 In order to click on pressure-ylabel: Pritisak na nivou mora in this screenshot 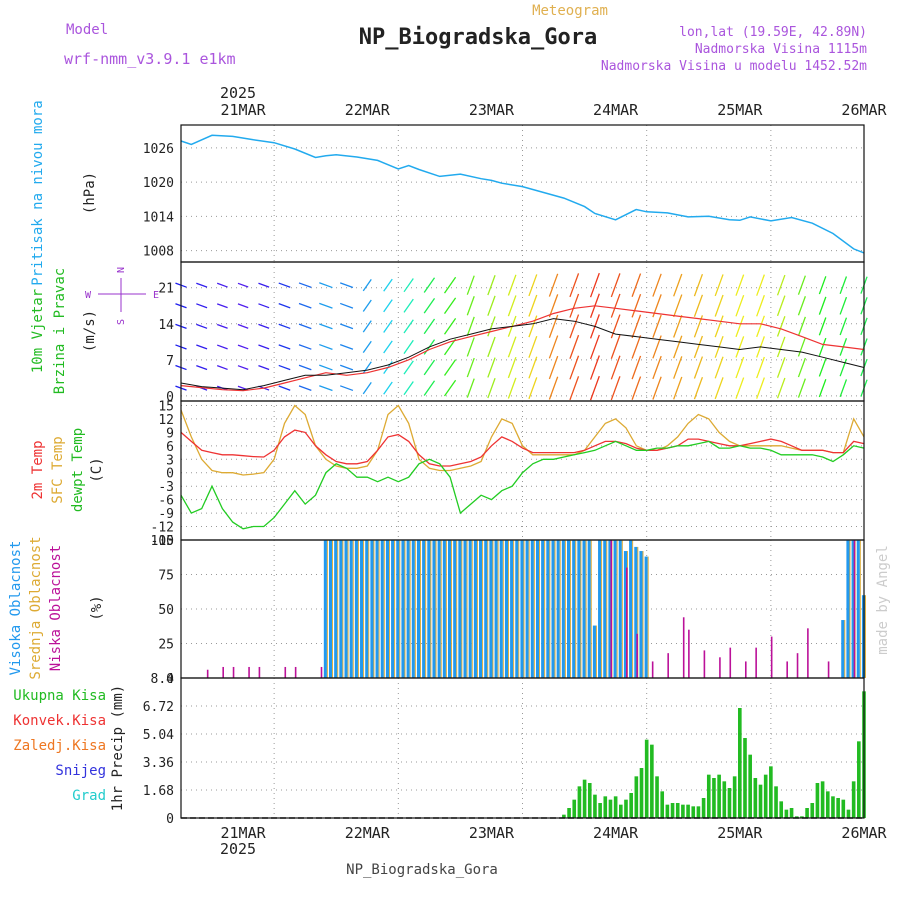, I will do `click(38, 192)`.